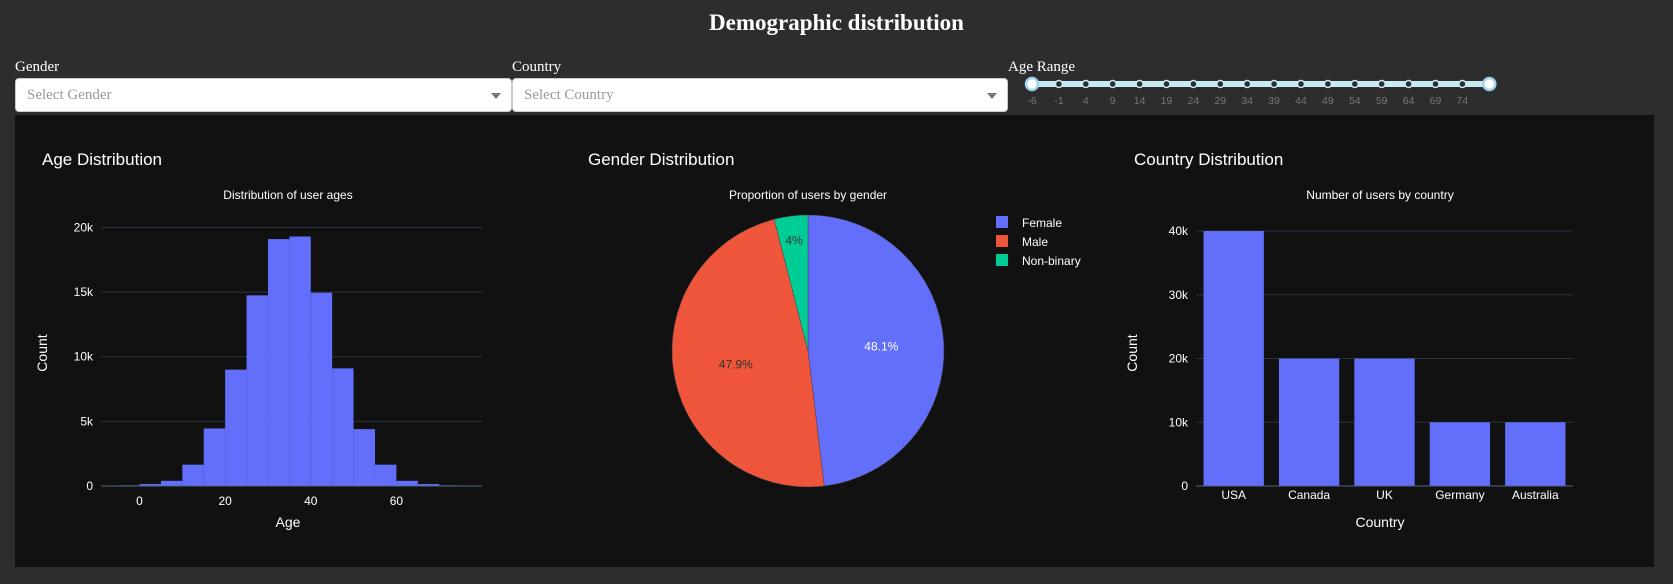 The image size is (1673, 584). Describe the element at coordinates (1220, 101) in the screenshot. I see `slider-mark-label: 29` at that location.